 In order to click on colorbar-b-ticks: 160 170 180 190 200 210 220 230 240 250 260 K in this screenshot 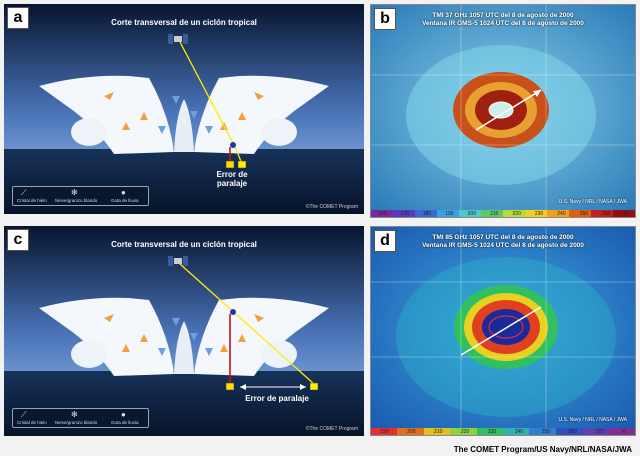, I will do `click(503, 213)`.